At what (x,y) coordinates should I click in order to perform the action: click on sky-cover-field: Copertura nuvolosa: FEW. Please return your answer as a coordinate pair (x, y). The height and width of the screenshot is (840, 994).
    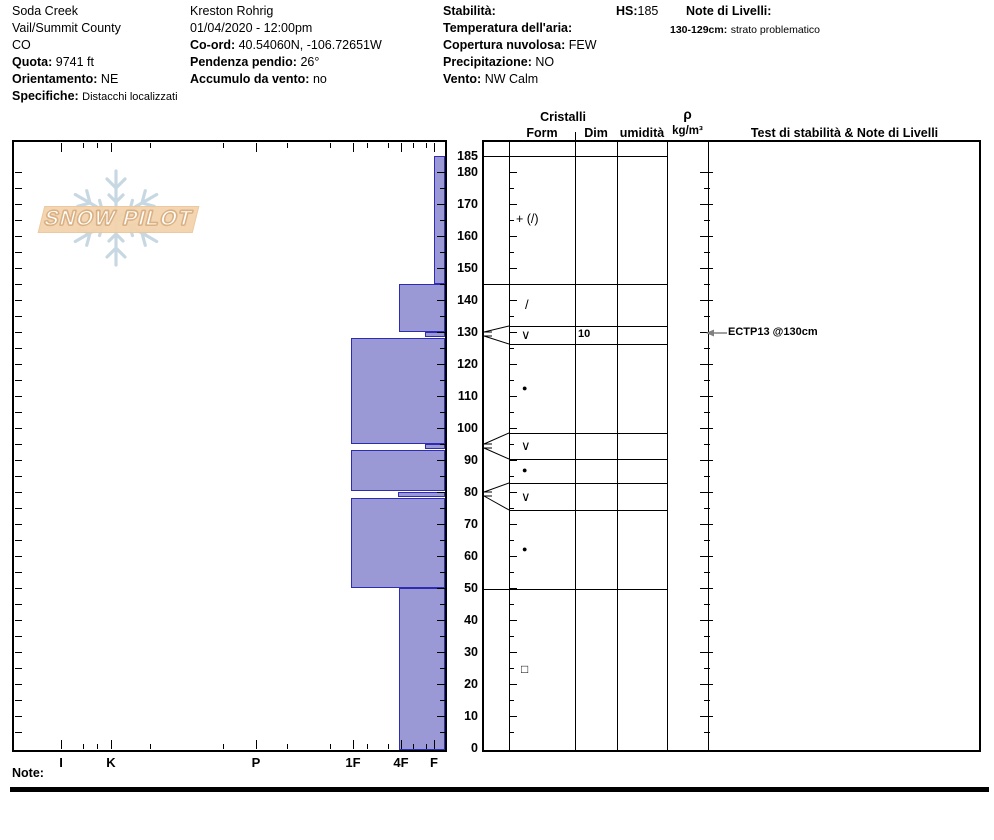
    Looking at the image, I should click on (520, 45).